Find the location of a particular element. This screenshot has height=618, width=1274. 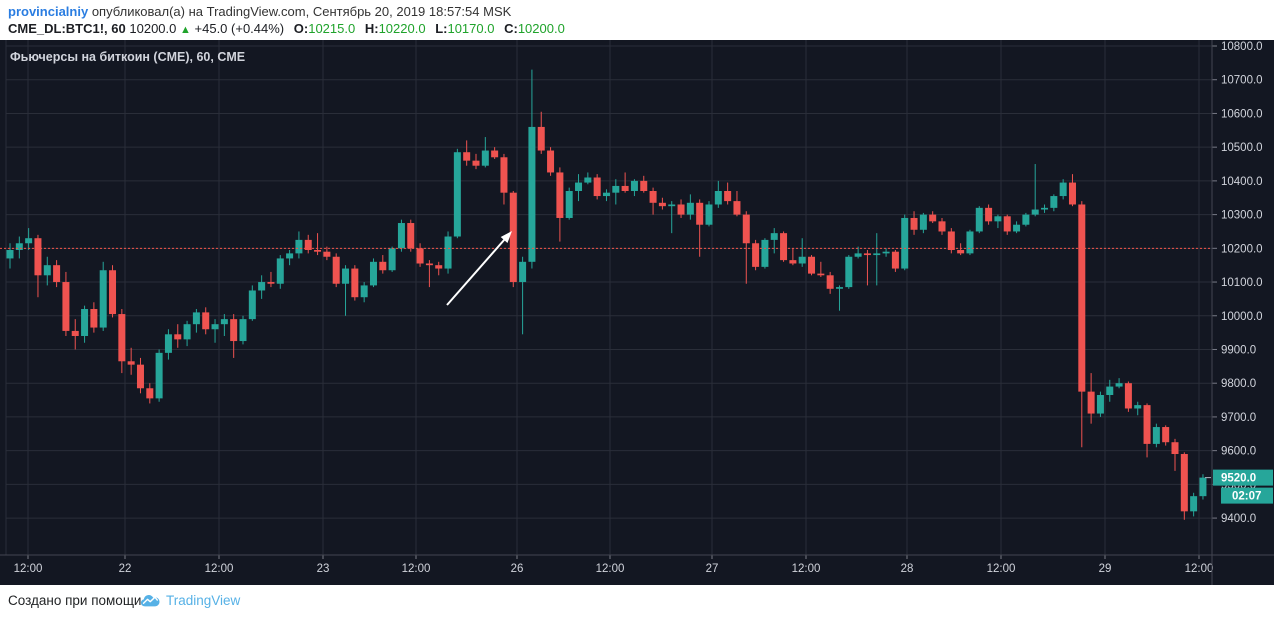

last-price-badge is located at coordinates (1243, 477).